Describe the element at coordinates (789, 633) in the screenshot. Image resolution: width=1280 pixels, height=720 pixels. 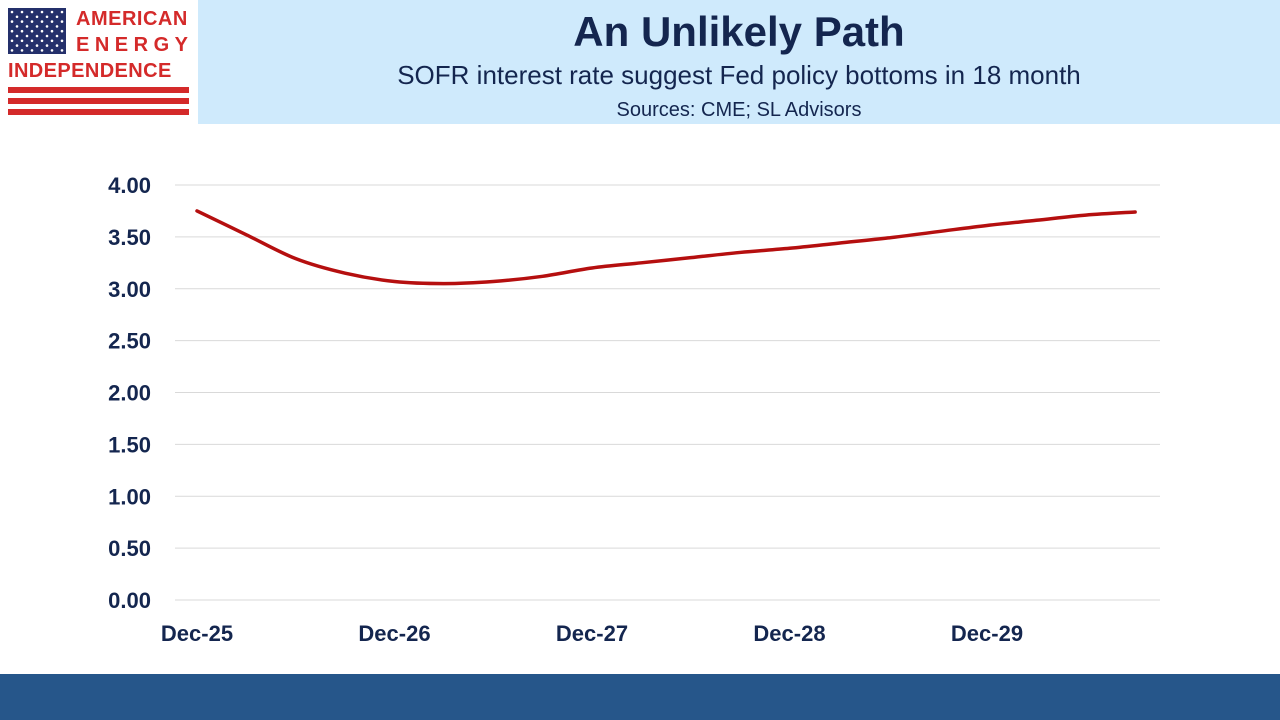
I see `x-tick-label: Dec-28` at that location.